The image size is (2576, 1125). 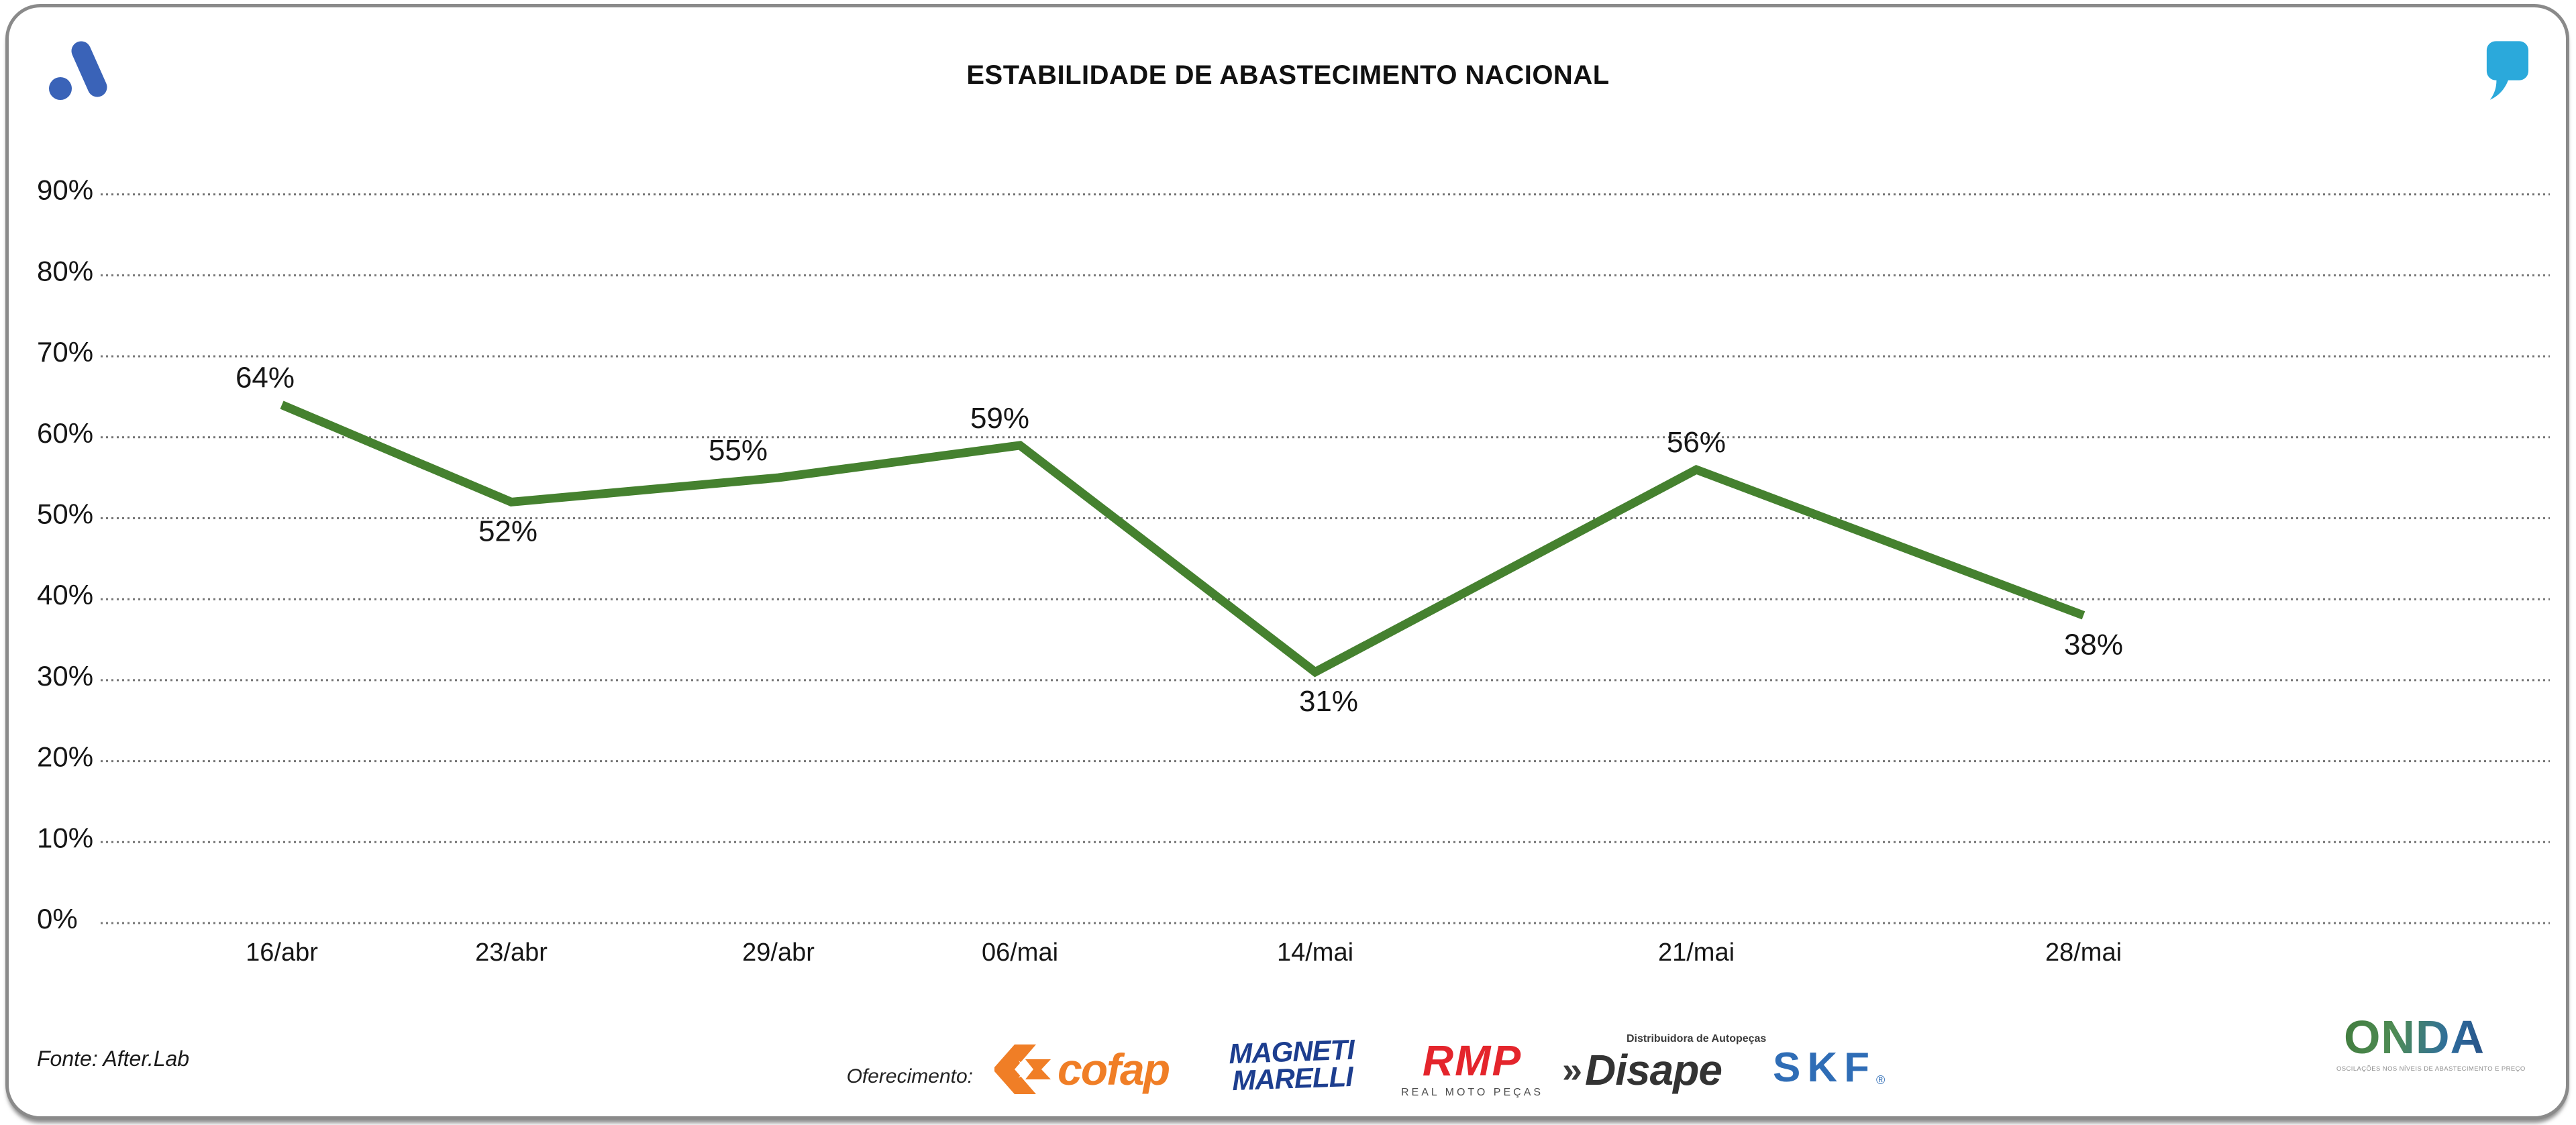 I want to click on skf-registered-mark: ®, so click(x=1881, y=1080).